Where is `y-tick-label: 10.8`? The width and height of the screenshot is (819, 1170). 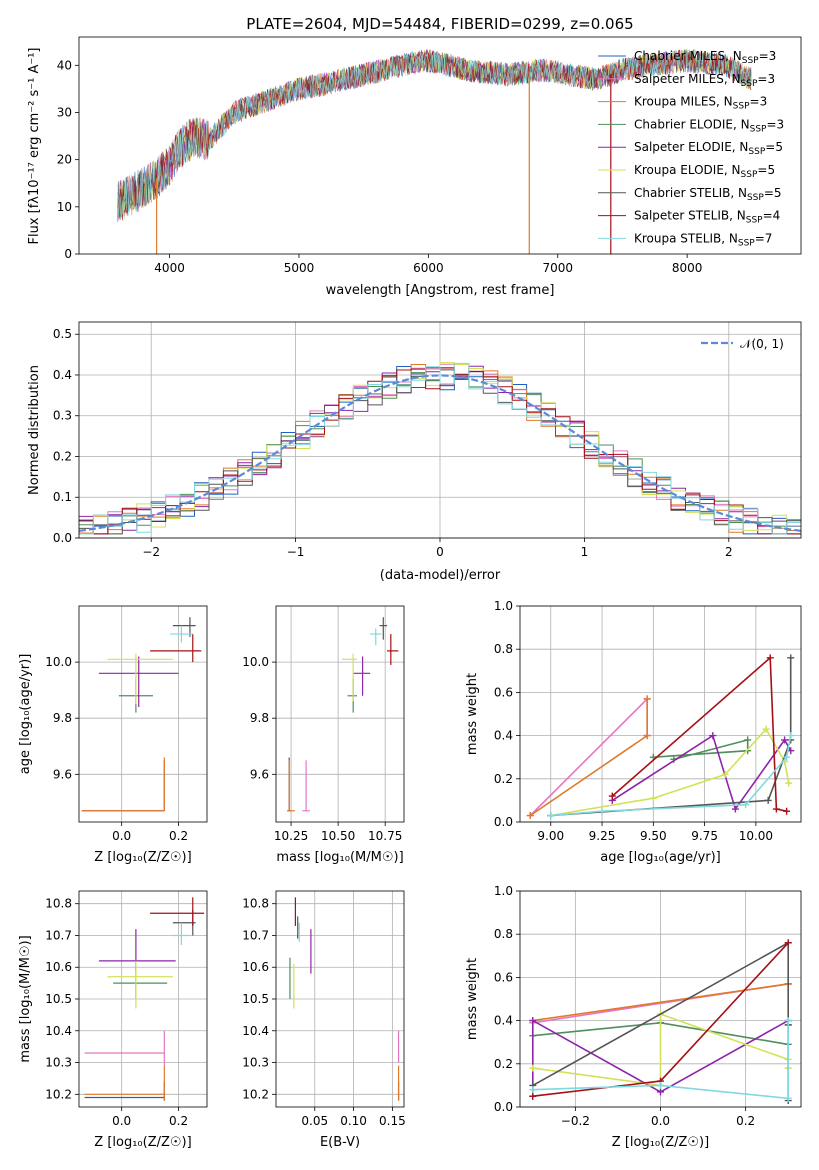 y-tick-label: 10.8 is located at coordinates (58, 904).